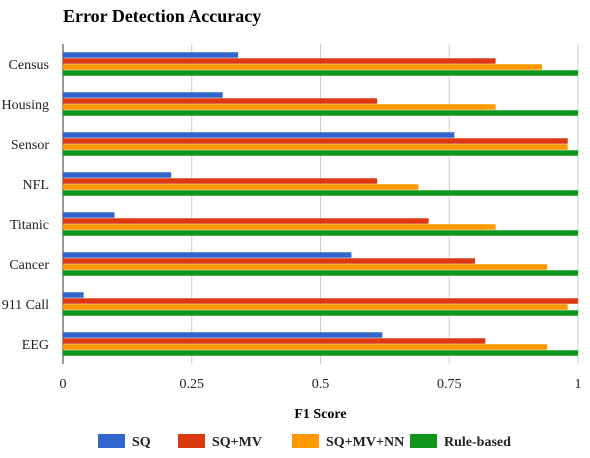 This screenshot has height=458, width=590. I want to click on bar-sq-mv-911-call, so click(320, 301).